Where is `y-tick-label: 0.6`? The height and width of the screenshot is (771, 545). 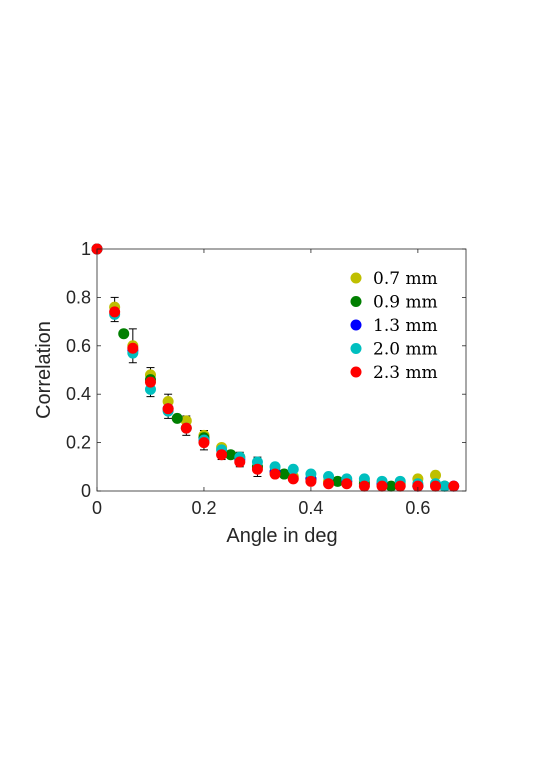 y-tick-label: 0.6 is located at coordinates (78, 346).